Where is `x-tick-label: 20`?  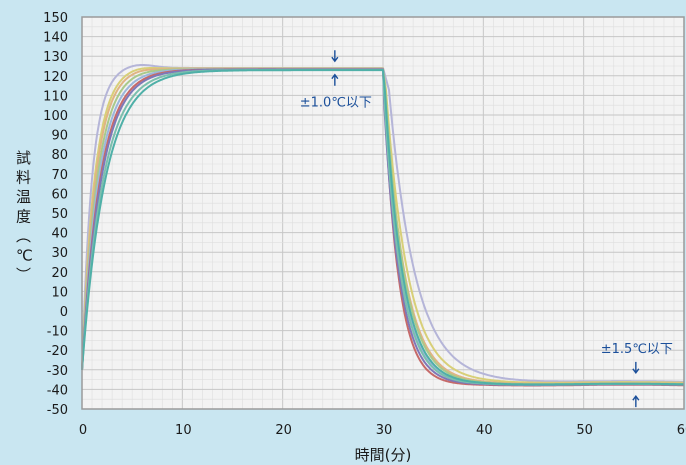 x-tick-label: 20 is located at coordinates (283, 430).